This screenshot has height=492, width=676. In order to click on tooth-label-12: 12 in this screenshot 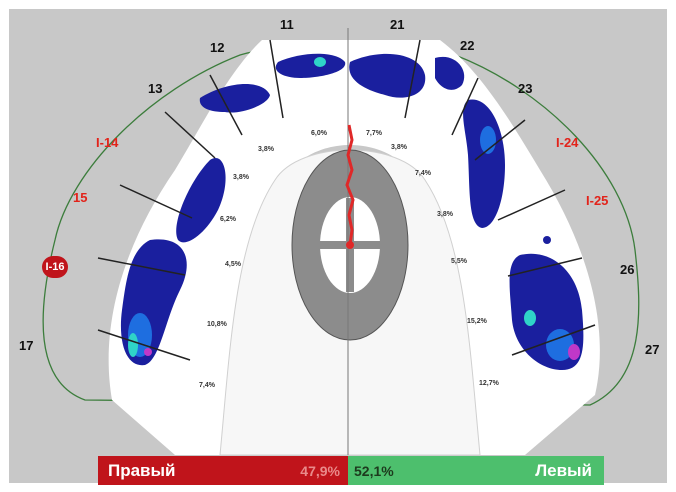, I will do `click(217, 47)`.